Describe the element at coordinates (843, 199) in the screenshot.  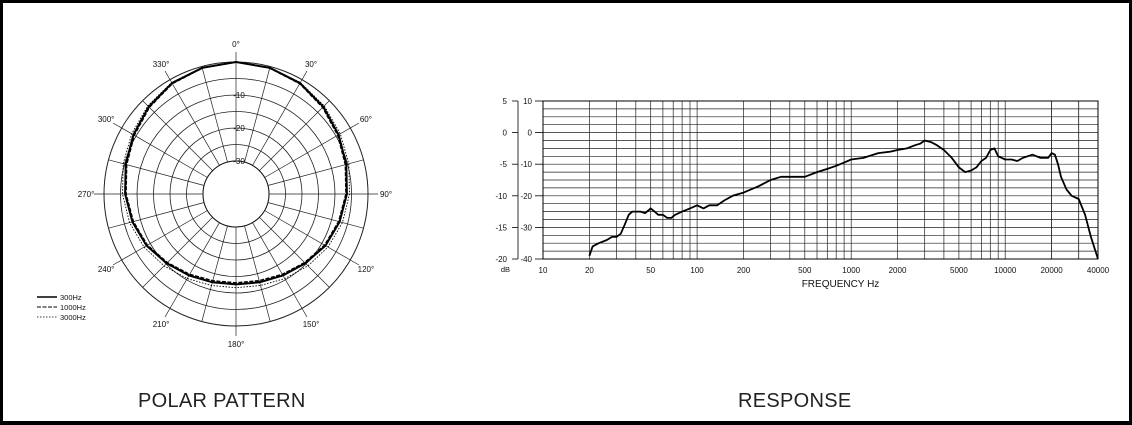
I see `response-curve` at that location.